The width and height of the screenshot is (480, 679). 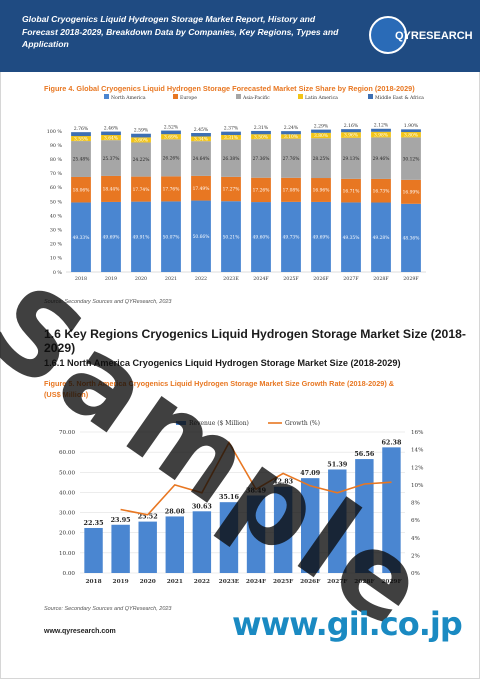 I want to click on data-label: 49.91%, so click(x=141, y=238).